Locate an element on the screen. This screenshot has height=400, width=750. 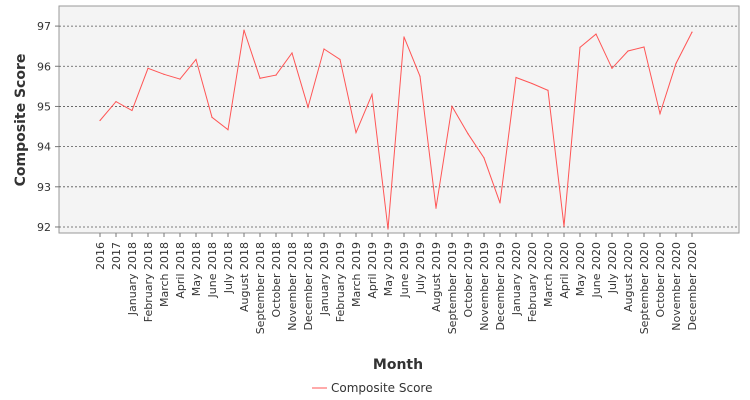
x-tick-label: July 2020 is located at coordinates (612, 268).